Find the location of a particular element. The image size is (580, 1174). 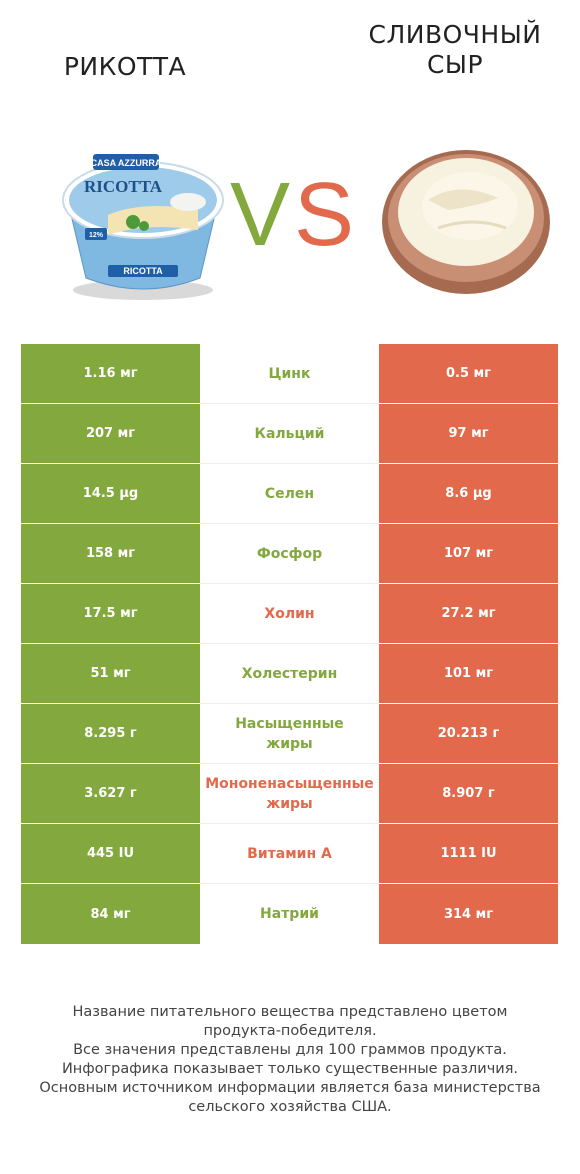

cream-cheese-value: 0.5 мг is located at coordinates (468, 374).